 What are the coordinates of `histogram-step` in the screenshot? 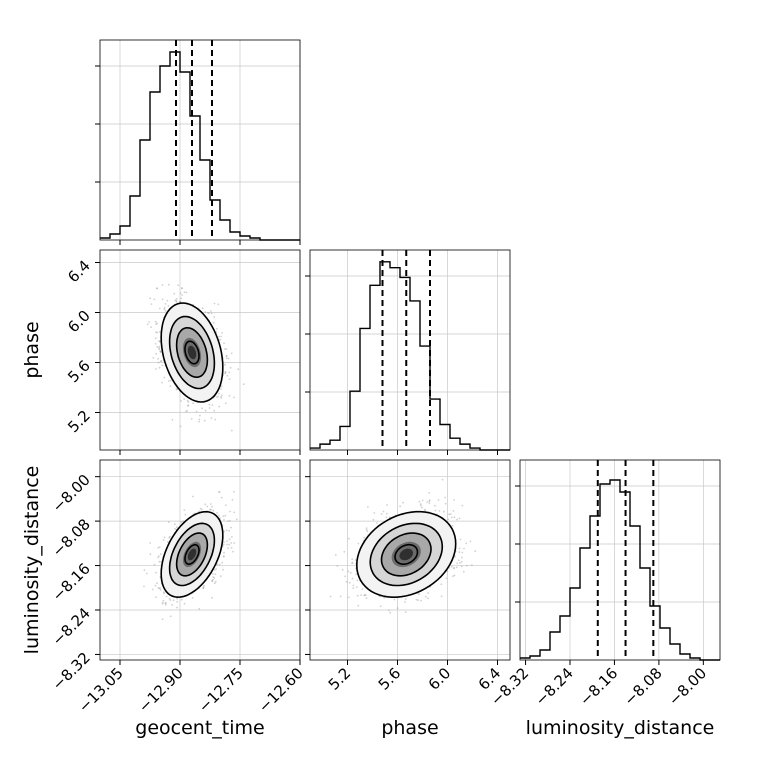 It's located at (410, 356).